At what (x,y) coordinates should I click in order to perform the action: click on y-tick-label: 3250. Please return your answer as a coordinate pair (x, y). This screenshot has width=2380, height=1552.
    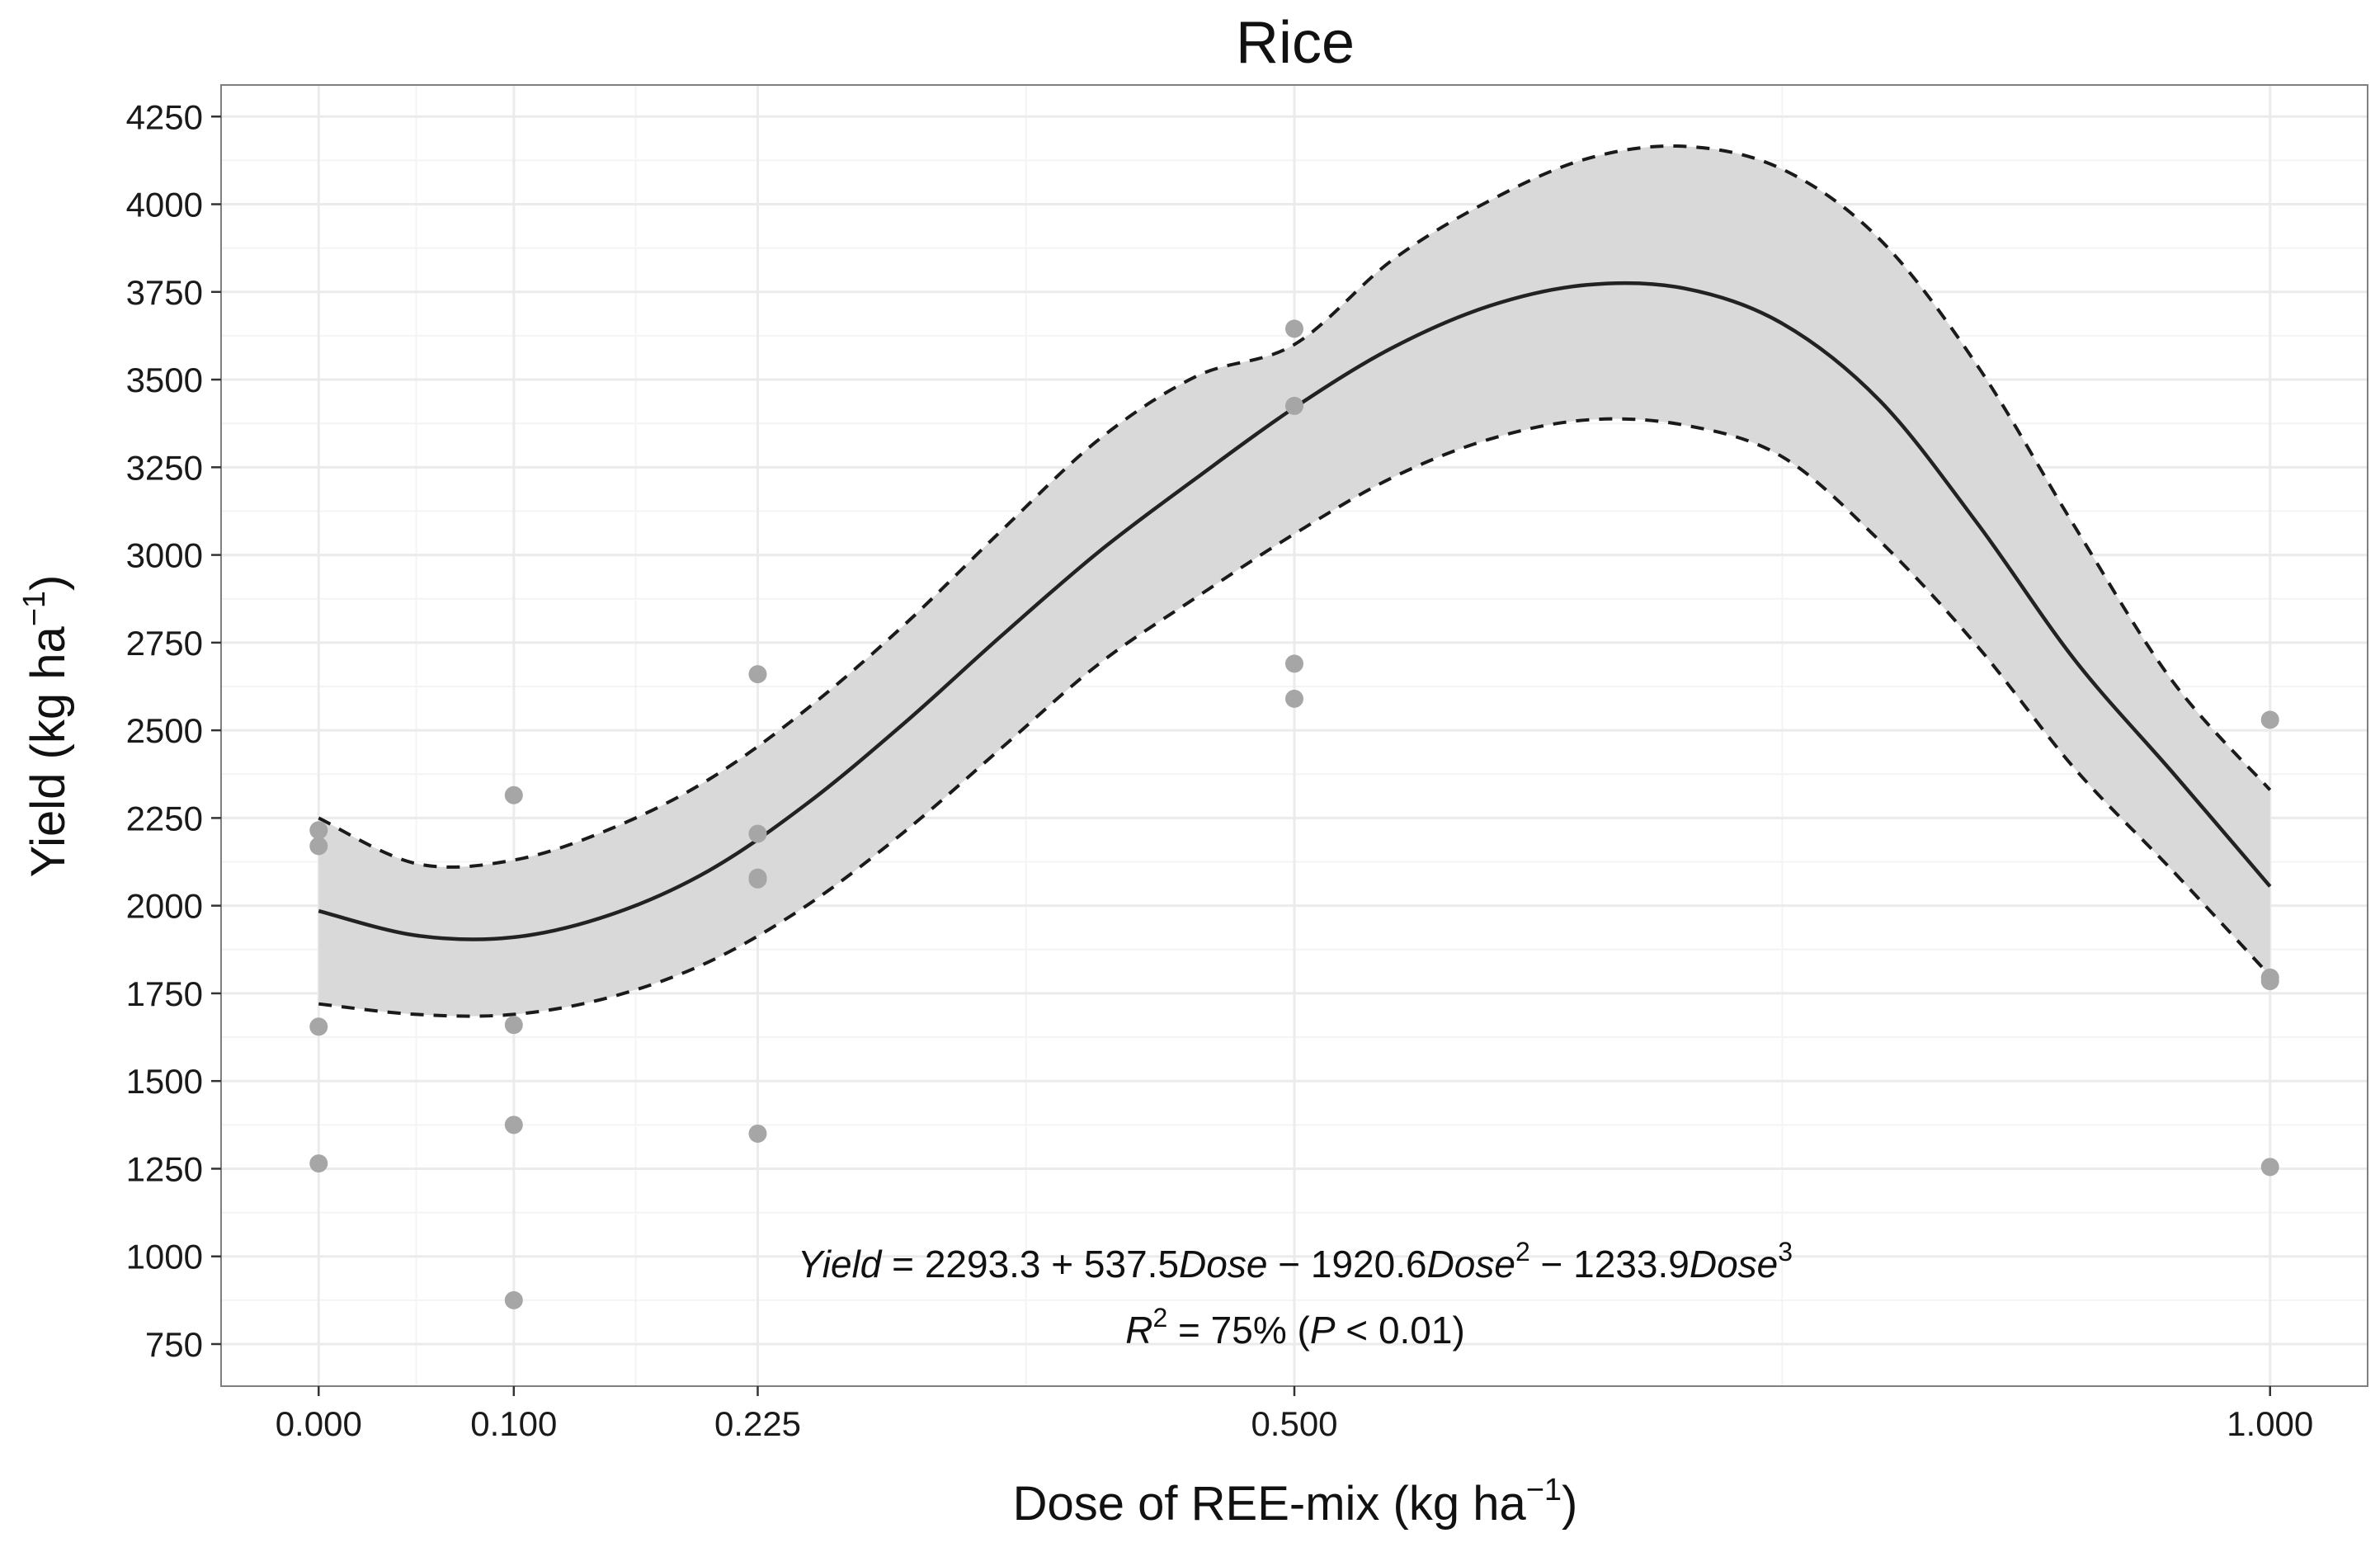
    Looking at the image, I should click on (164, 467).